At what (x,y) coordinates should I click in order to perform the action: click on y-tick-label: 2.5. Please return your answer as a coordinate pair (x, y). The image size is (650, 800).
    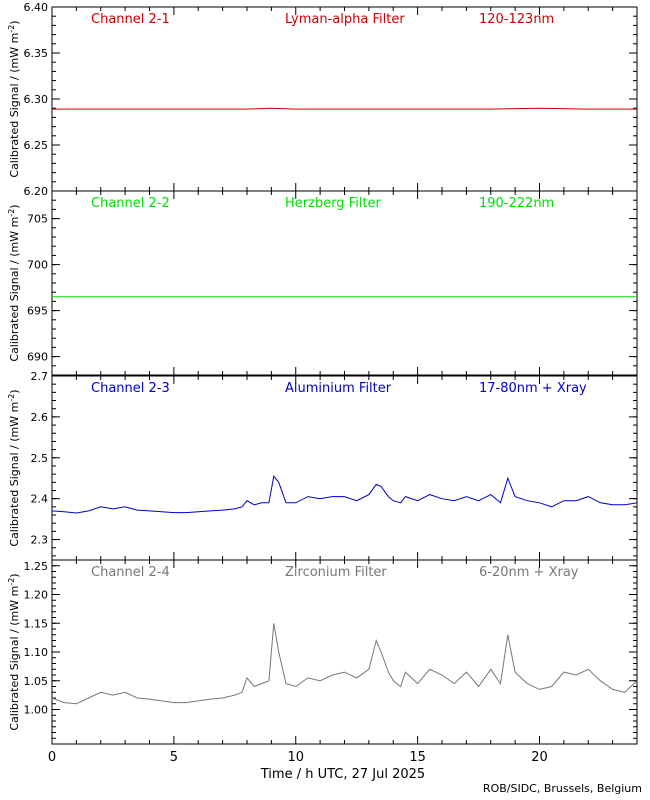
    Looking at the image, I should click on (40, 458).